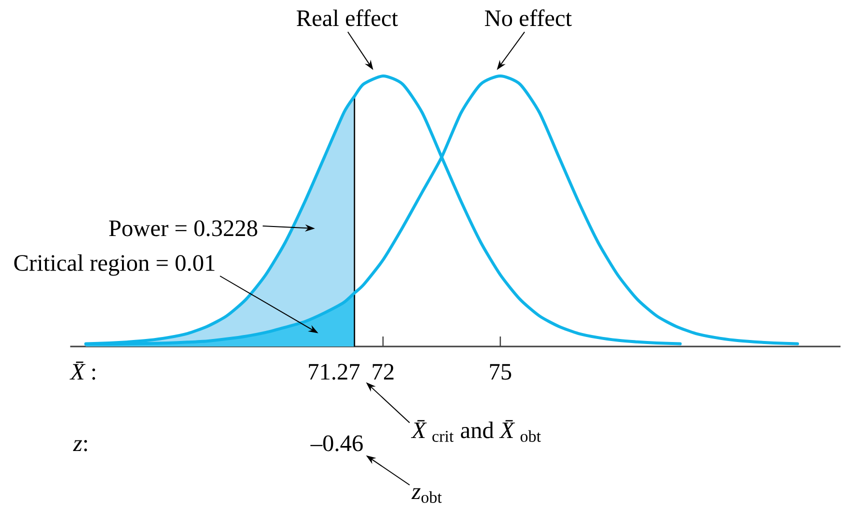 This screenshot has width=842, height=513. I want to click on text: z:, so click(79, 446).